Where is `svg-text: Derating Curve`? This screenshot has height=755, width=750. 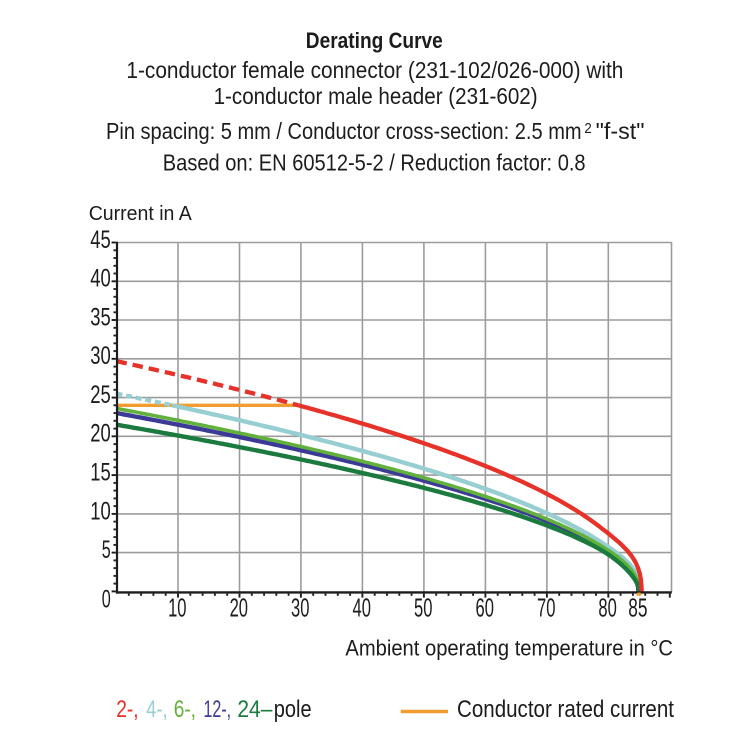 svg-text: Derating Curve is located at coordinates (374, 40).